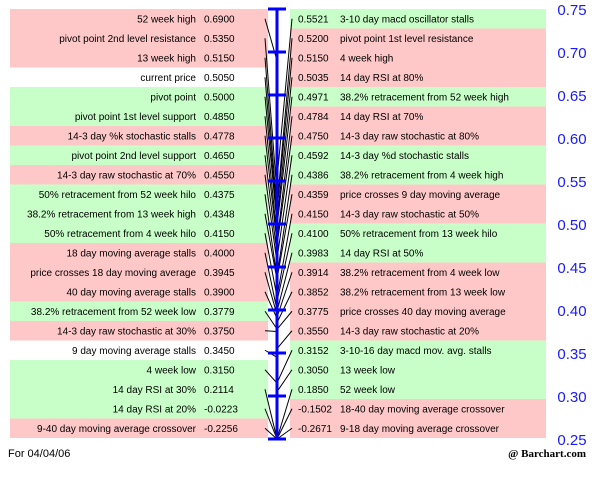  I want to click on left-row-label: pivot point 2nd level support, so click(133, 156).